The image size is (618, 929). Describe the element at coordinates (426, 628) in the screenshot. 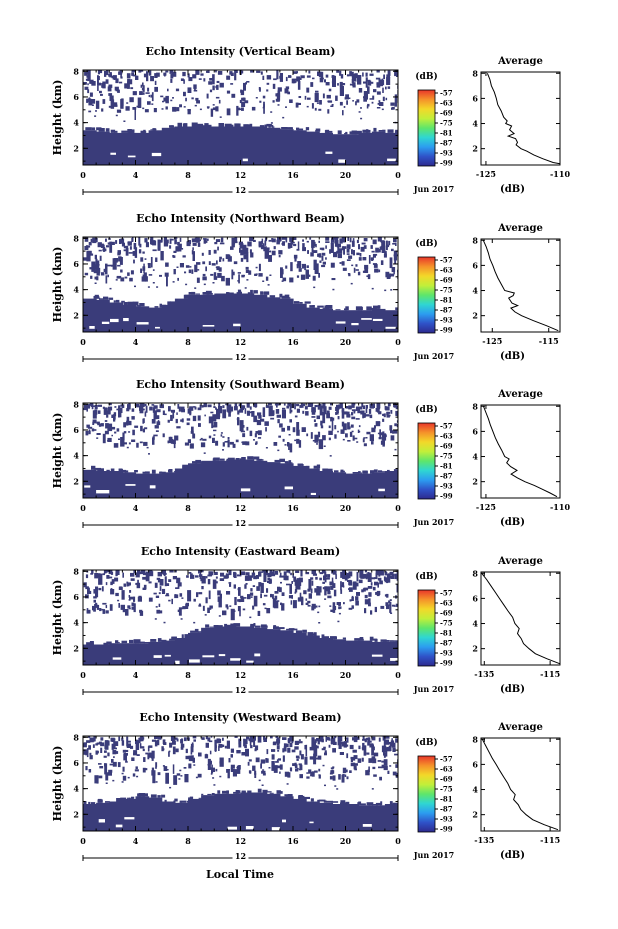

I see `colorbar` at that location.